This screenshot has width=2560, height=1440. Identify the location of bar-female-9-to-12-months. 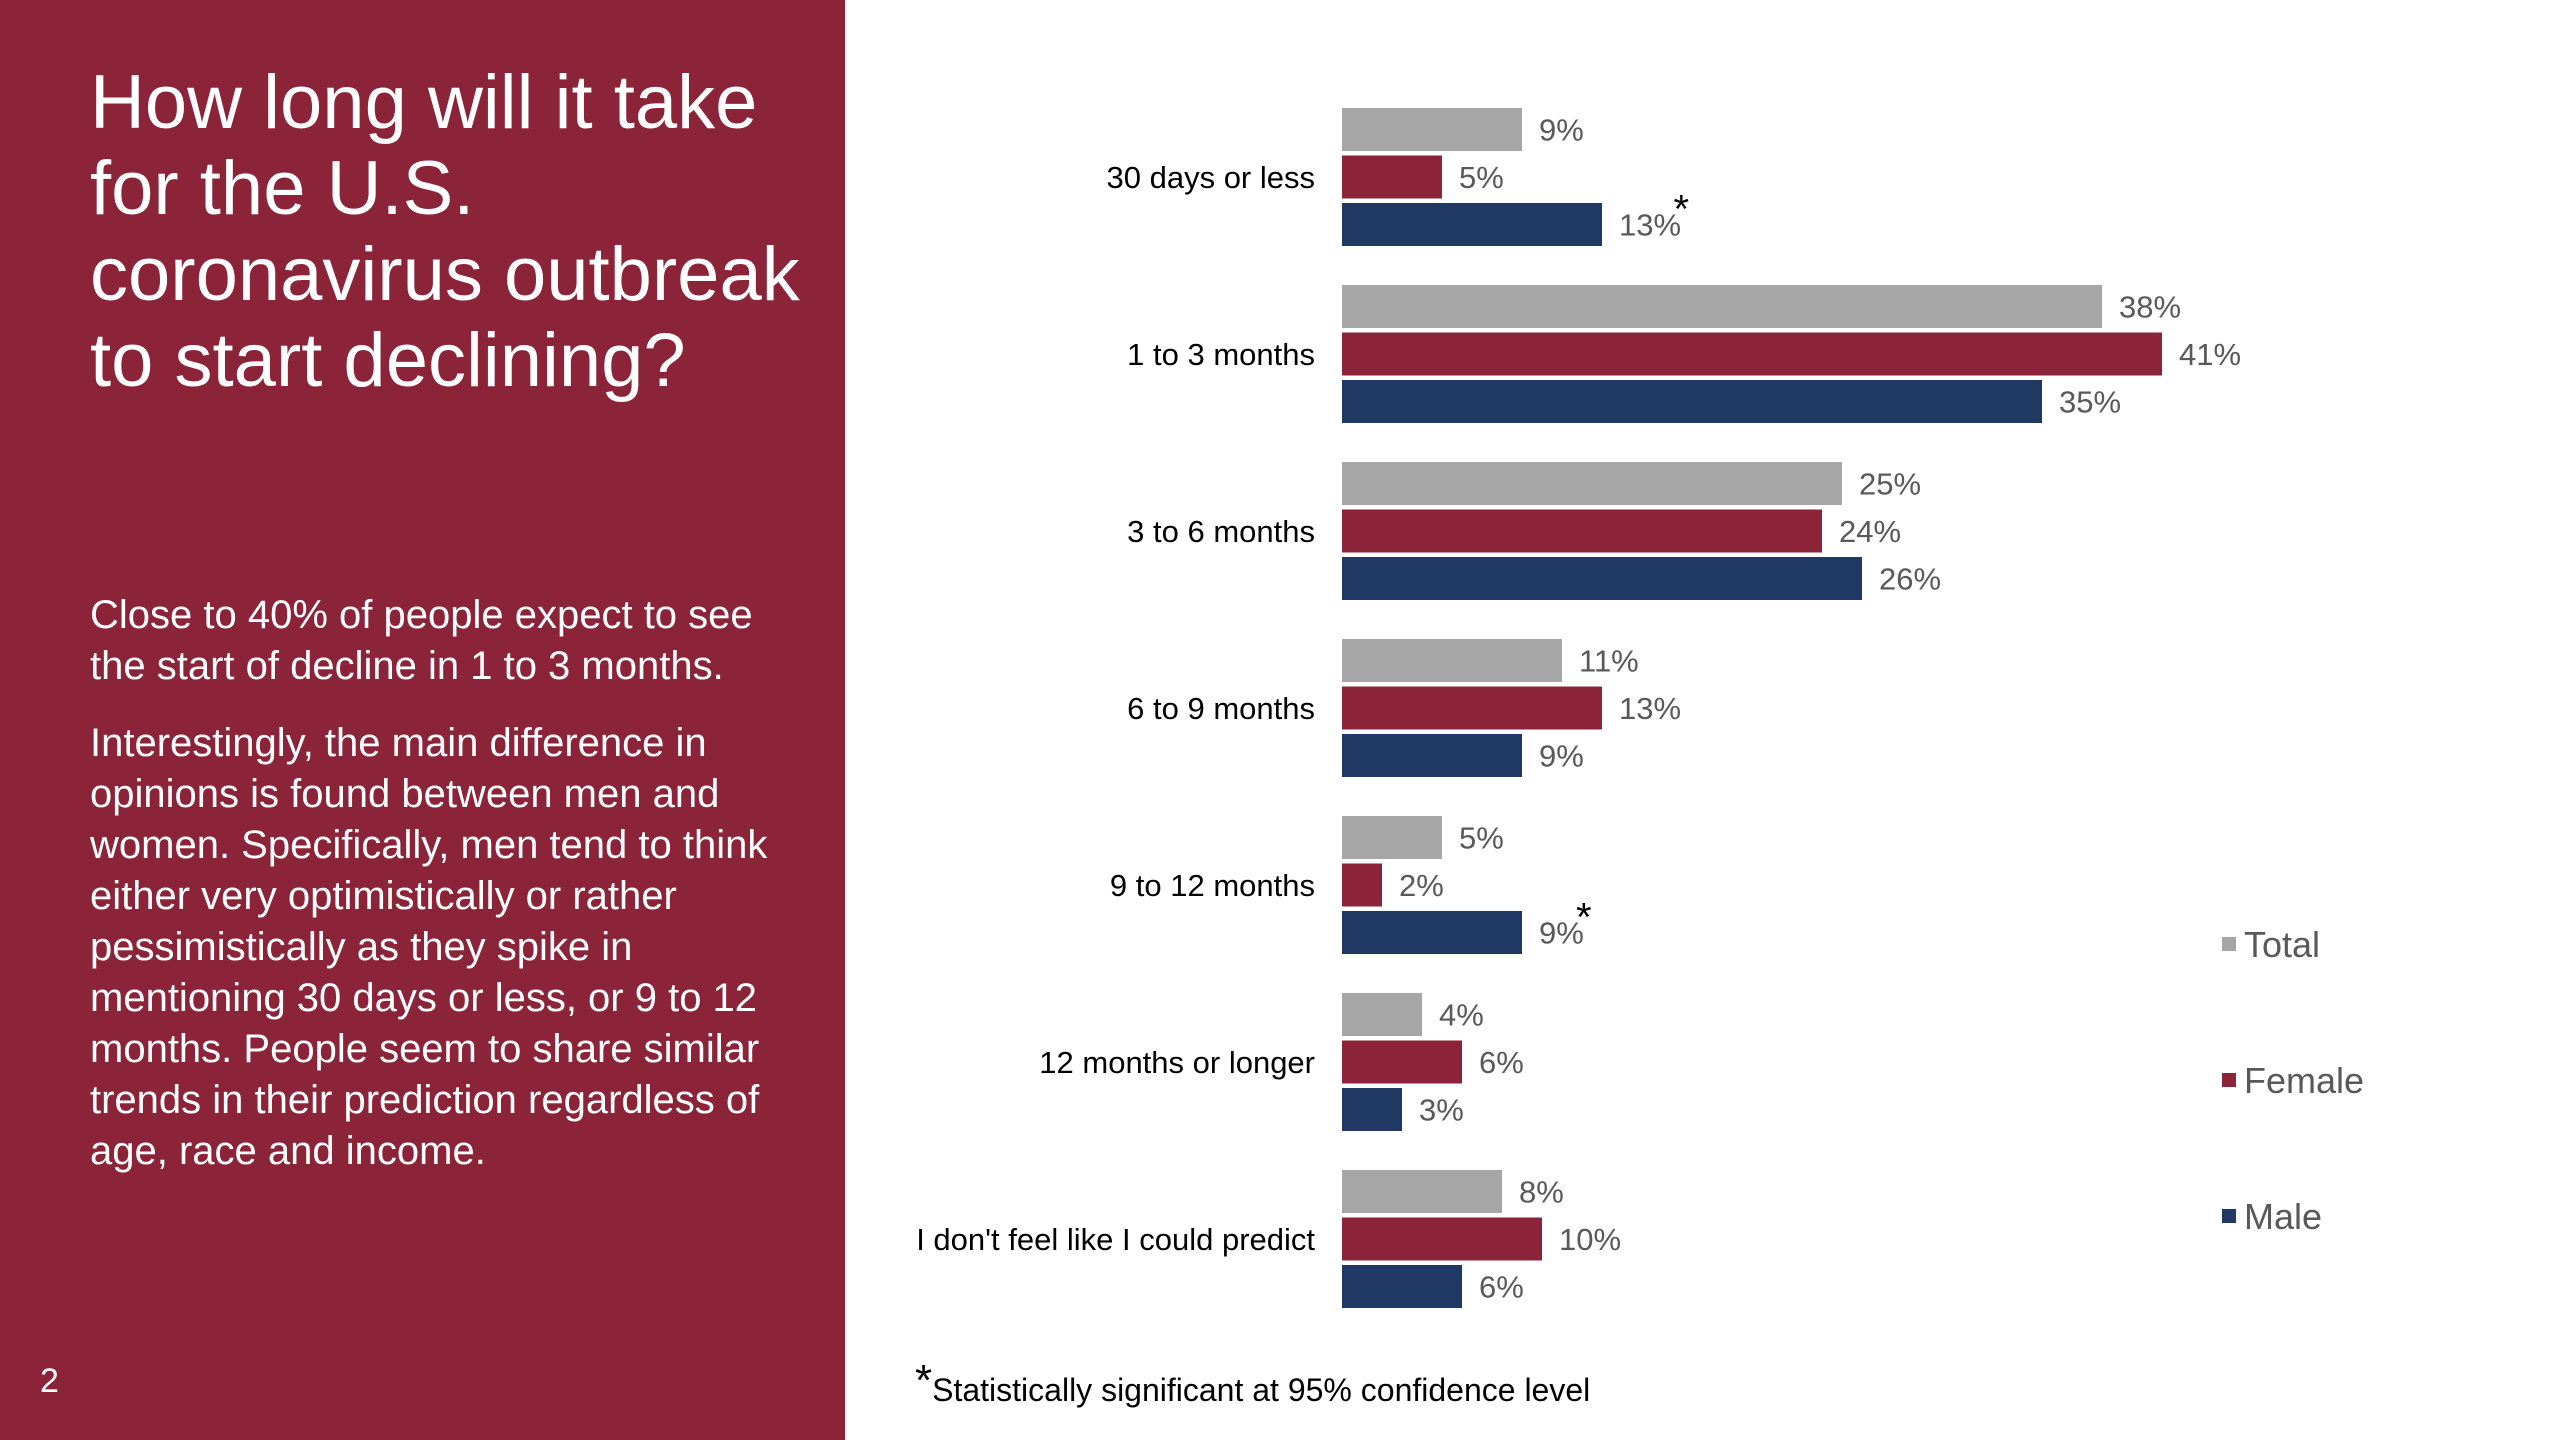
(1362, 885).